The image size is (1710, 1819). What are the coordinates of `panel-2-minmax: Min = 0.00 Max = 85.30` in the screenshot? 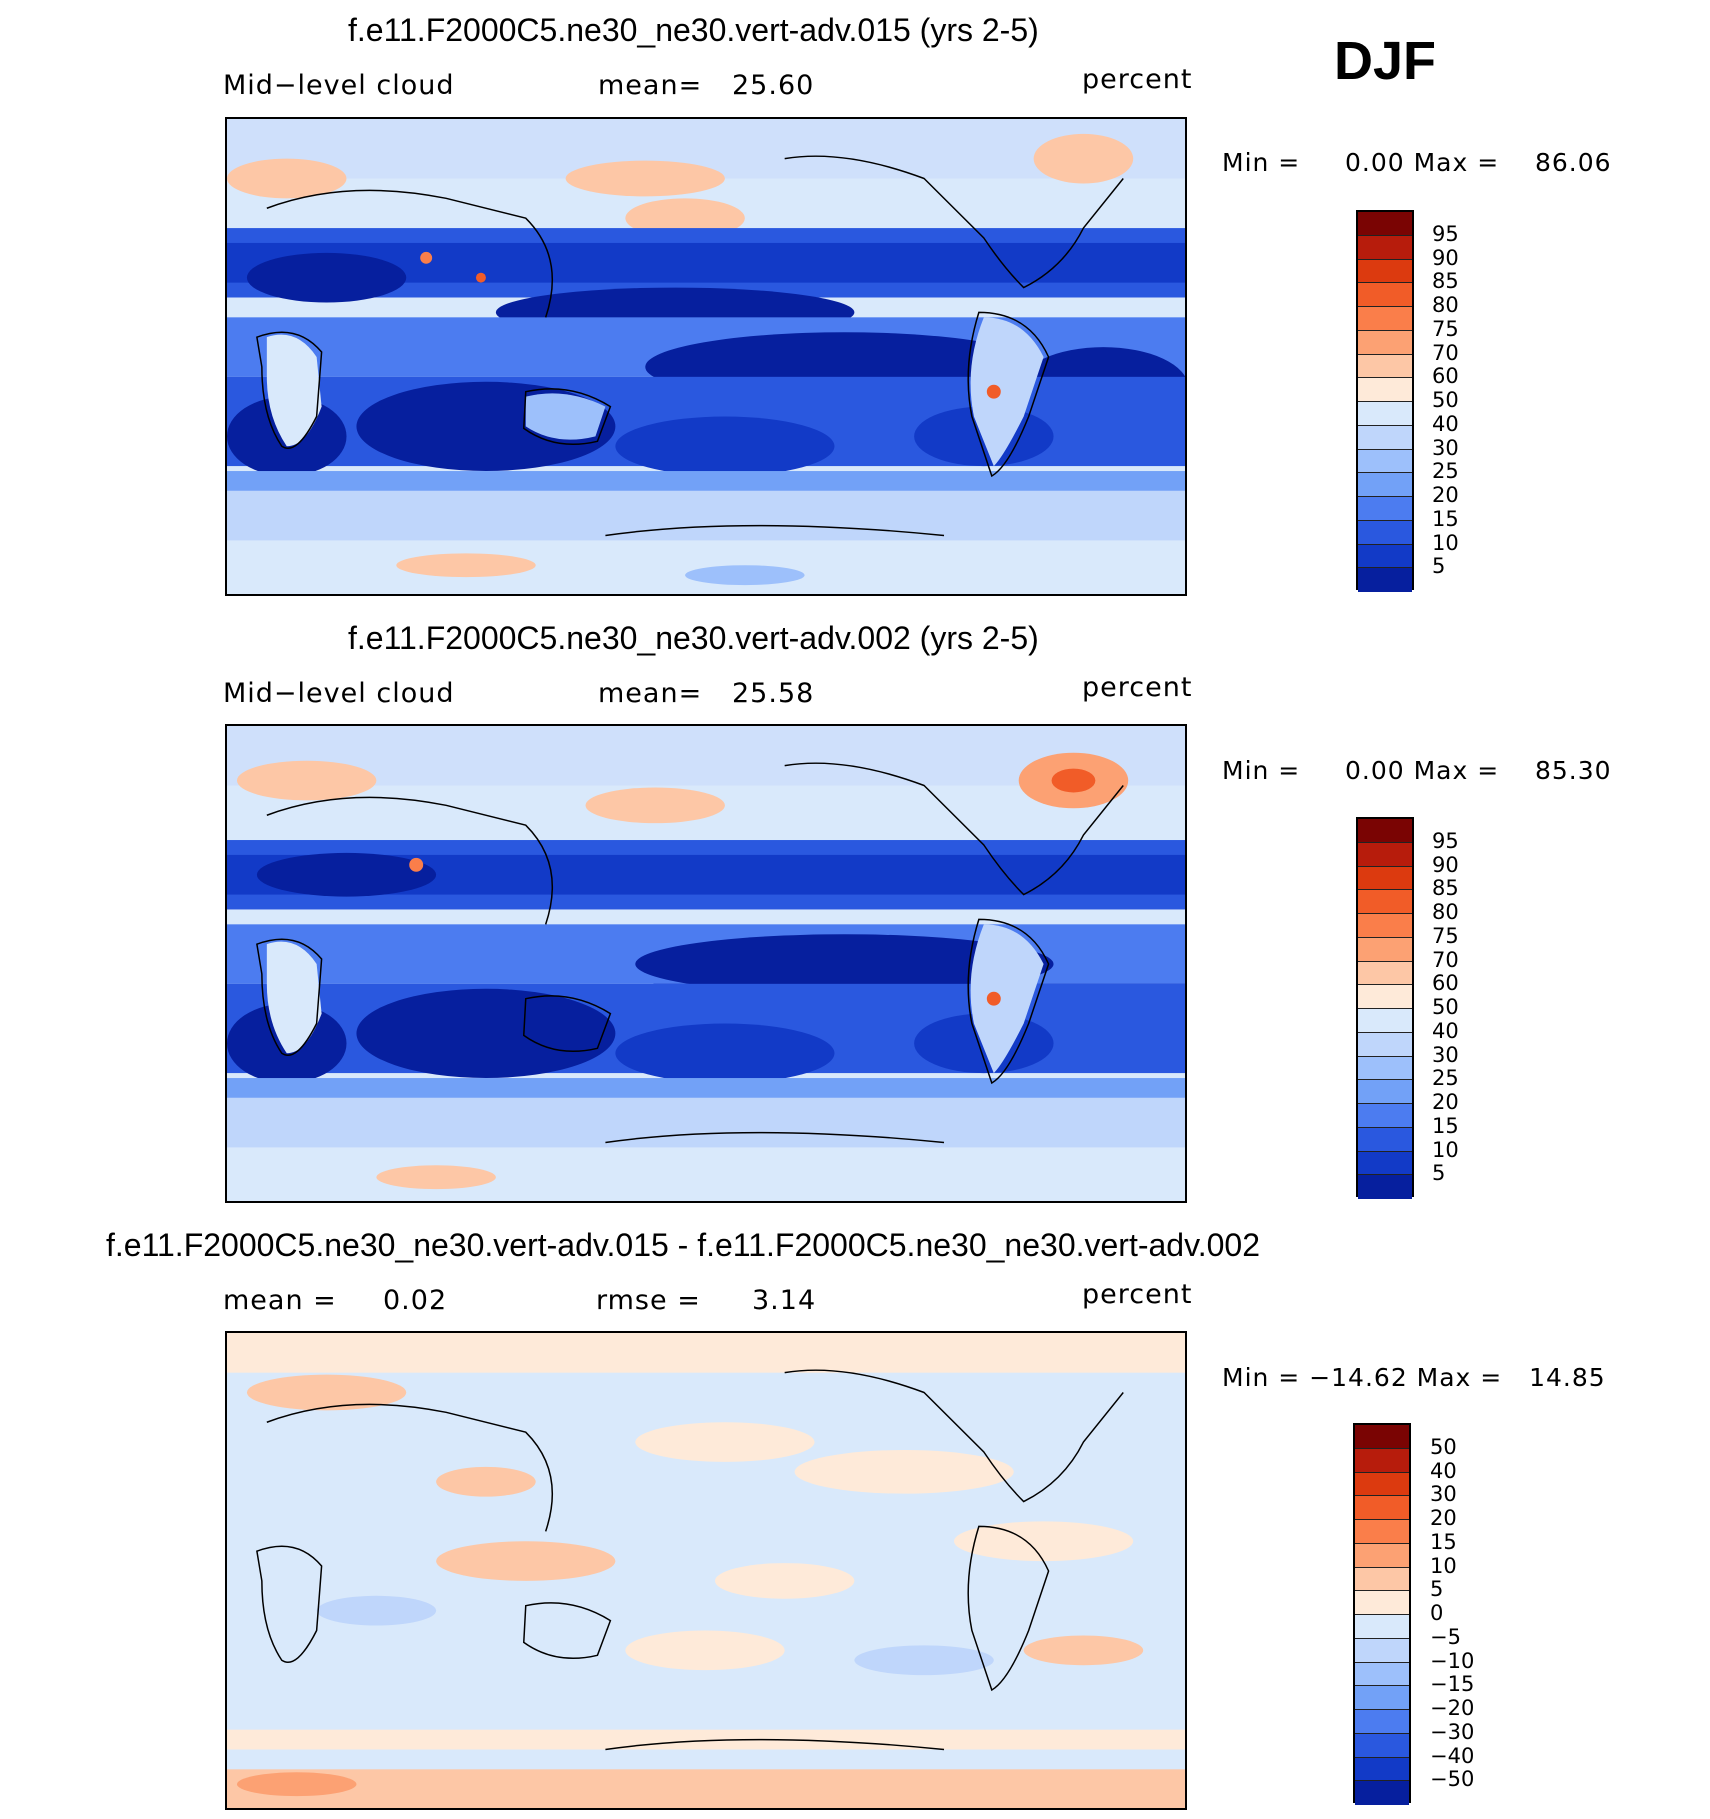 It's located at (1417, 770).